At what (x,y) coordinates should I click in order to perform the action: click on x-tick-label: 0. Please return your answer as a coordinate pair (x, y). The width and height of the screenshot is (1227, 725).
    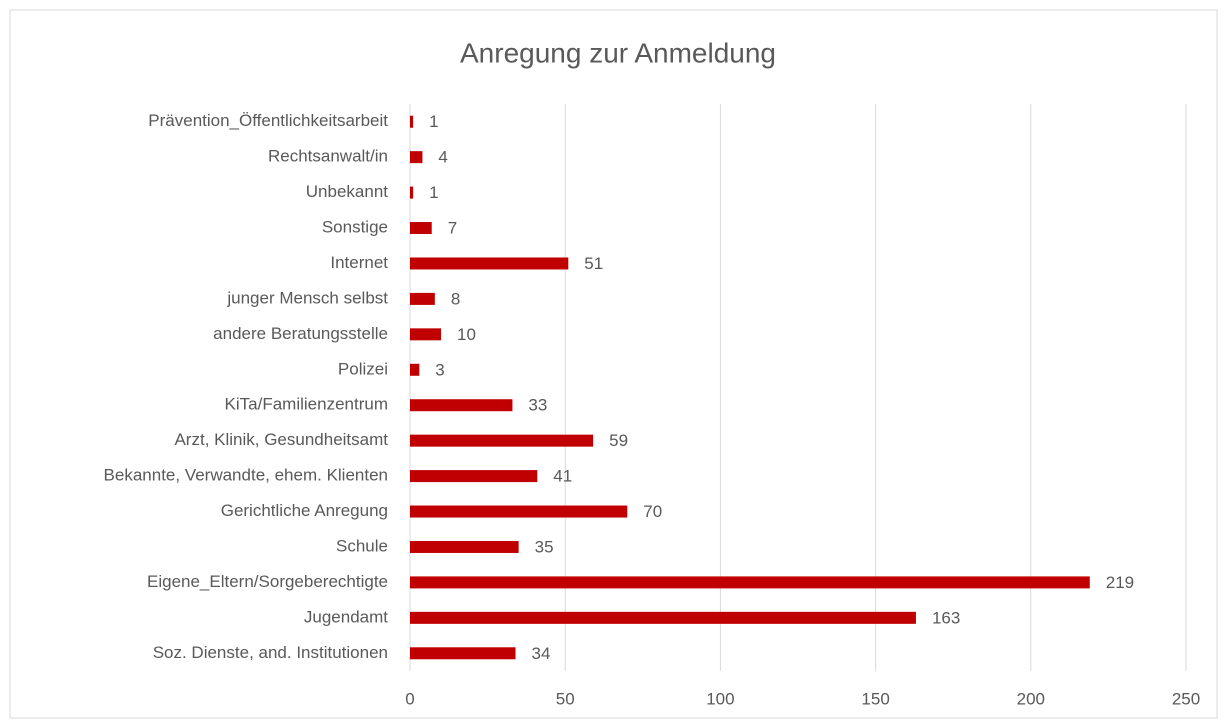
    Looking at the image, I should click on (409, 698).